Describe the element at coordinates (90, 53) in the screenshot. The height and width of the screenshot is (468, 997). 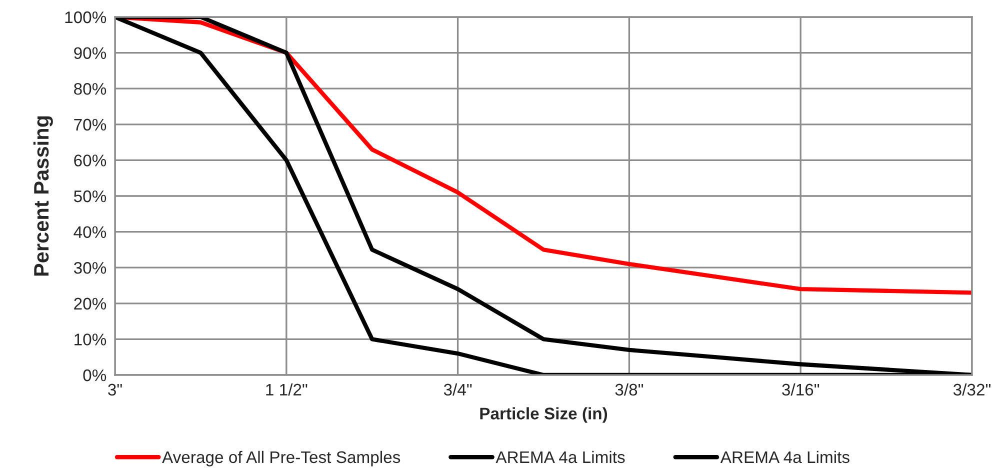
I see `y-tick-label: 90%` at that location.